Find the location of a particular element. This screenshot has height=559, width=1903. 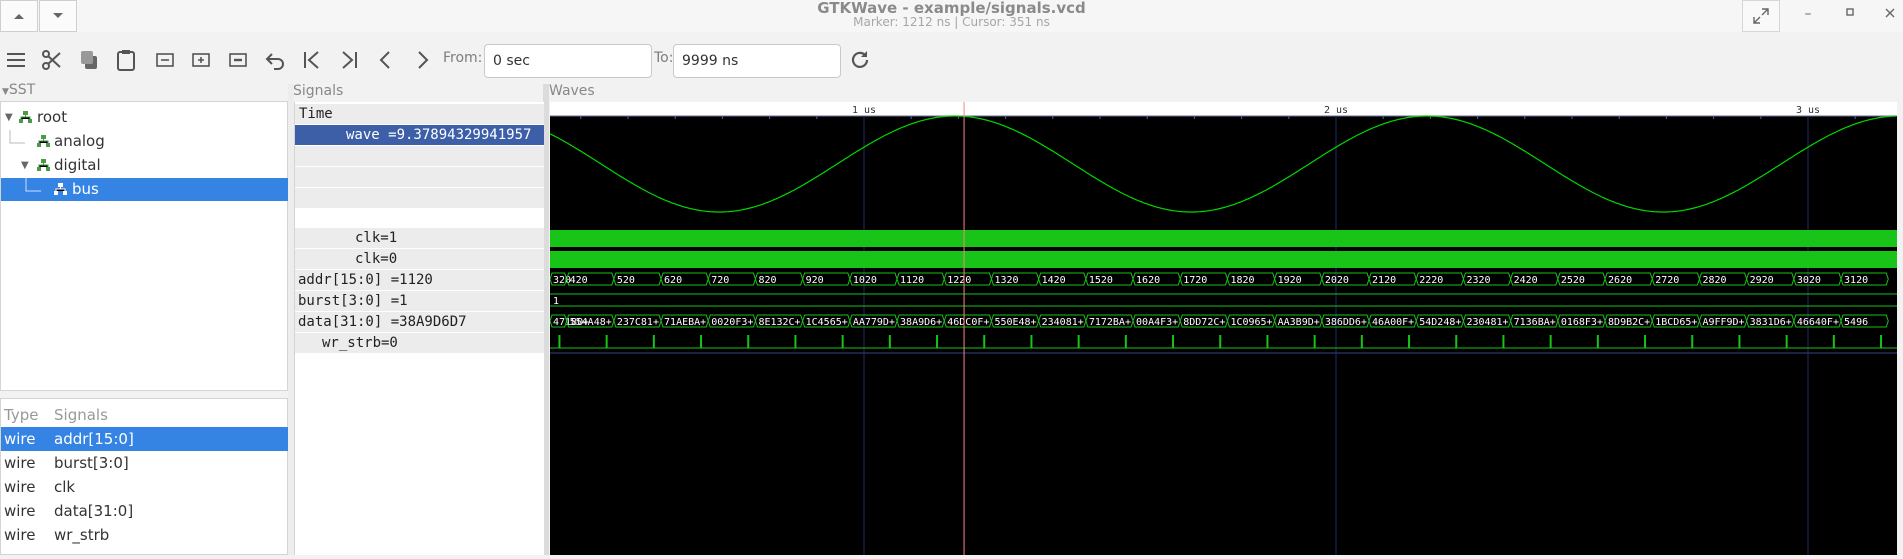

addr-bus-value: 2220 is located at coordinates (1431, 280).